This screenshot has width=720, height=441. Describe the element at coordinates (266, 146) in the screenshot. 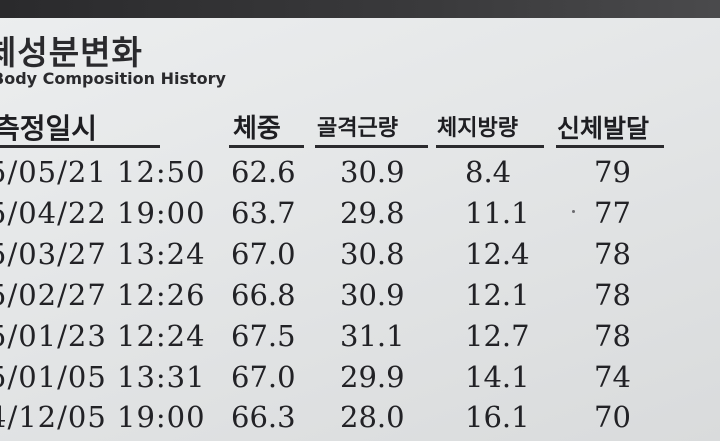

I see `header-weight-underline` at that location.